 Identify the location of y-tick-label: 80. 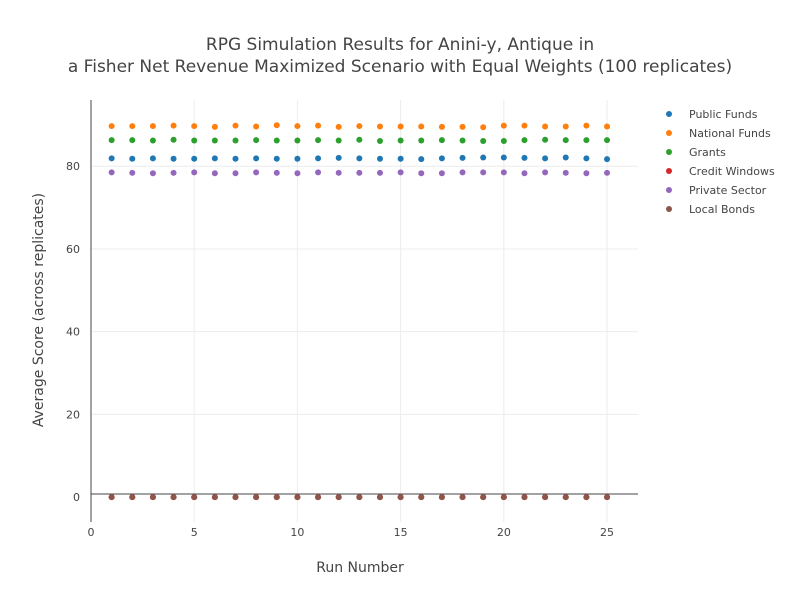
(73, 166).